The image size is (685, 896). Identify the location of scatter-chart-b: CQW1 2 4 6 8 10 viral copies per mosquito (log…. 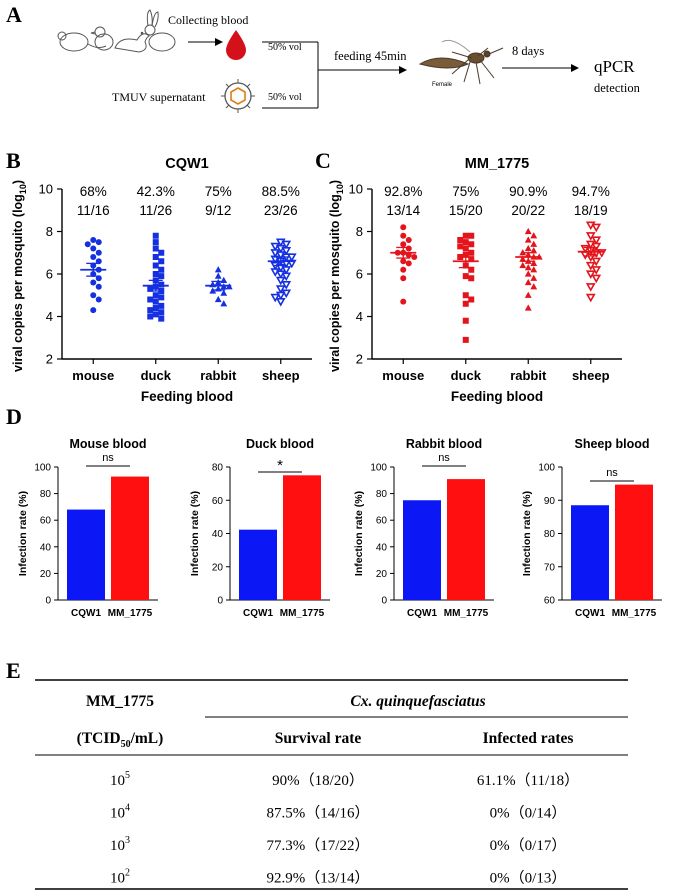
(161, 280).